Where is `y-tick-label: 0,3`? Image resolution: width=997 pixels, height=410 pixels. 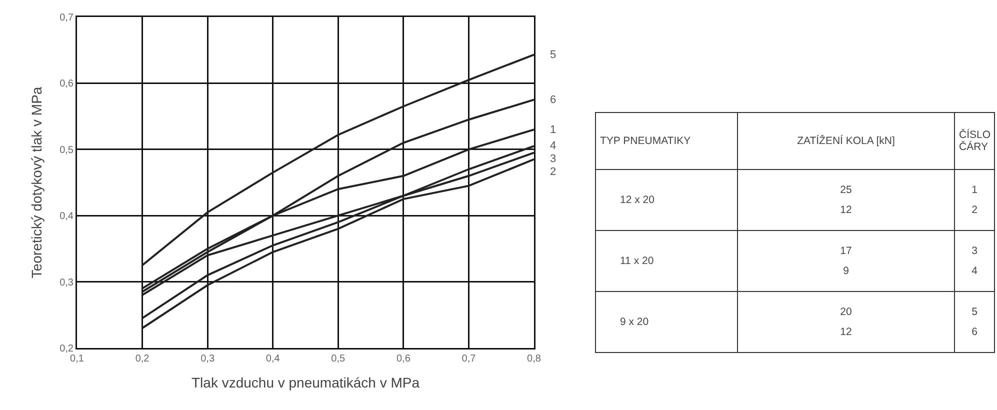 y-tick-label: 0,3 is located at coordinates (67, 282).